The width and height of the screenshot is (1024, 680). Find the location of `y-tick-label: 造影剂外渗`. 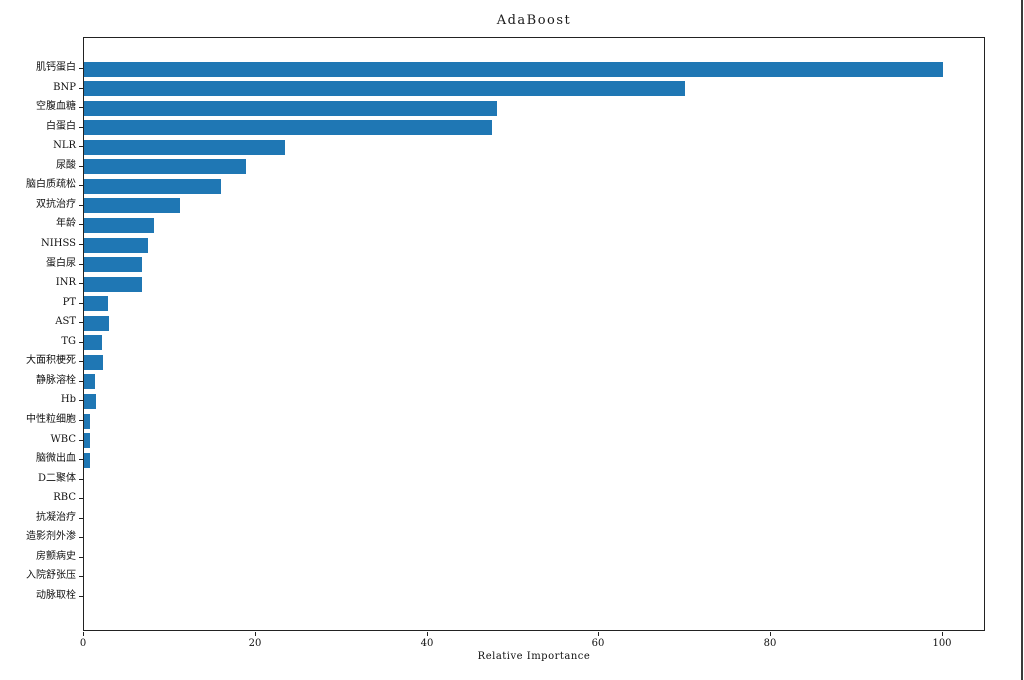

y-tick-label: 造影剂外渗 is located at coordinates (51, 536).